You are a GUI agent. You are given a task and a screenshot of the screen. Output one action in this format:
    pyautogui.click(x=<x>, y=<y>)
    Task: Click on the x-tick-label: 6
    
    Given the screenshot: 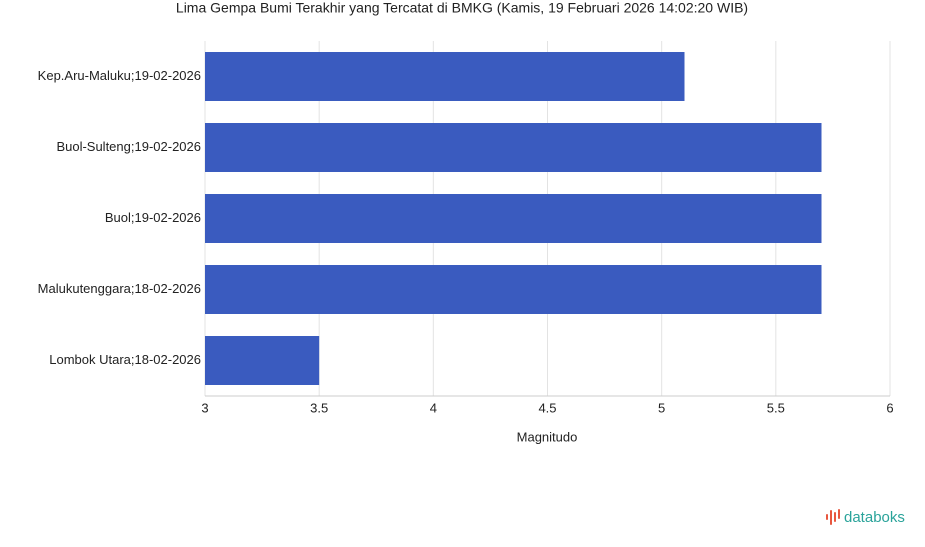 What is the action you would take?
    pyautogui.click(x=889, y=407)
    